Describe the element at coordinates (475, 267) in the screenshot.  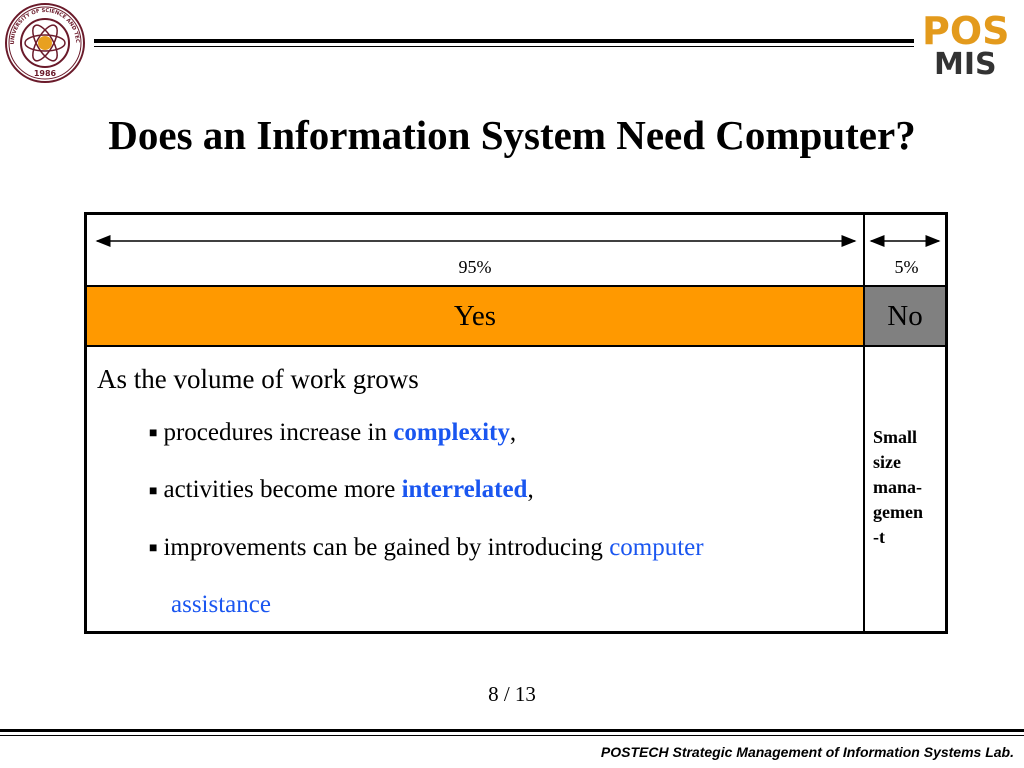
I see `yes-percent: 95%` at that location.